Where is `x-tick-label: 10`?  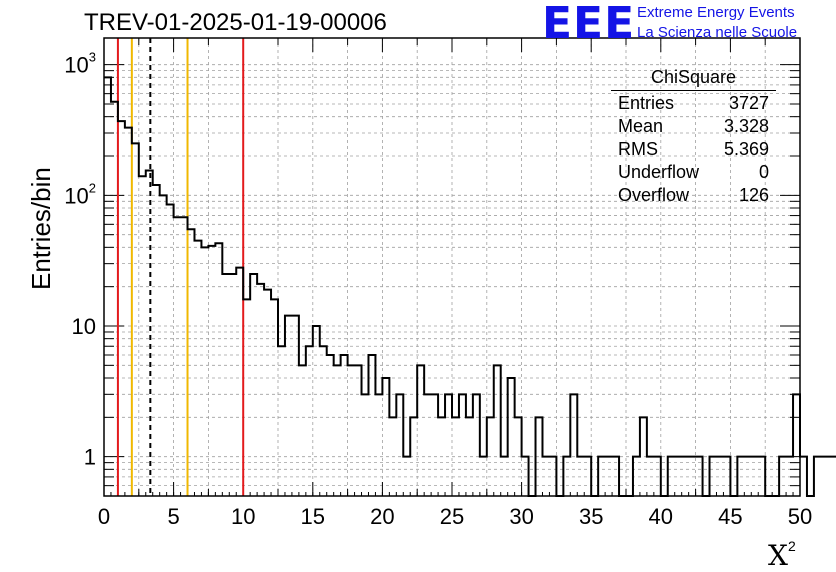
x-tick-label: 10 is located at coordinates (243, 516).